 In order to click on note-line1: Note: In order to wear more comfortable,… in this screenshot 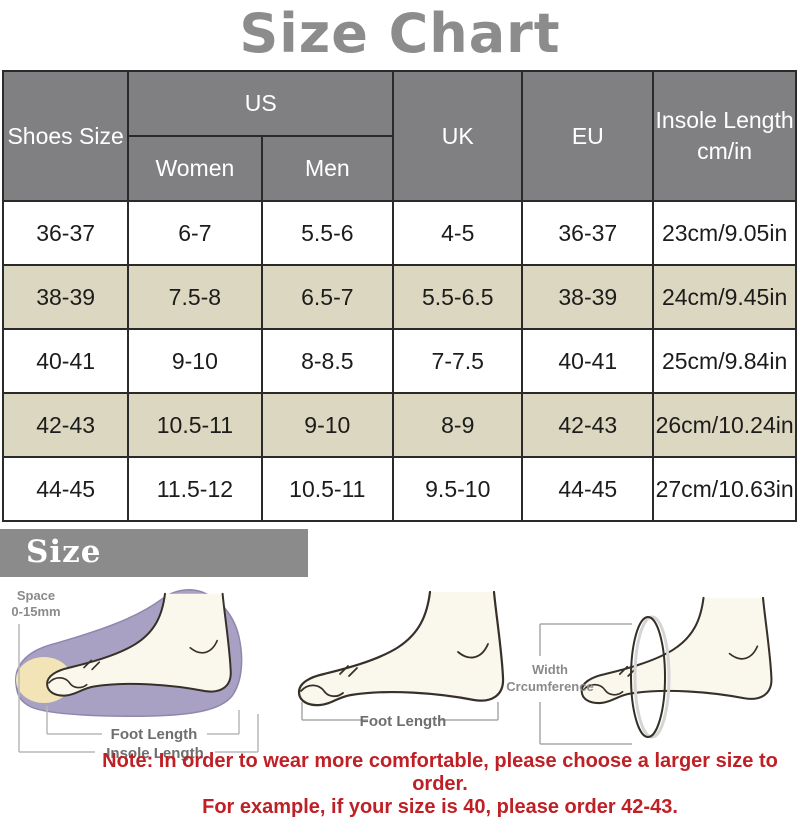, I will do `click(440, 773)`.